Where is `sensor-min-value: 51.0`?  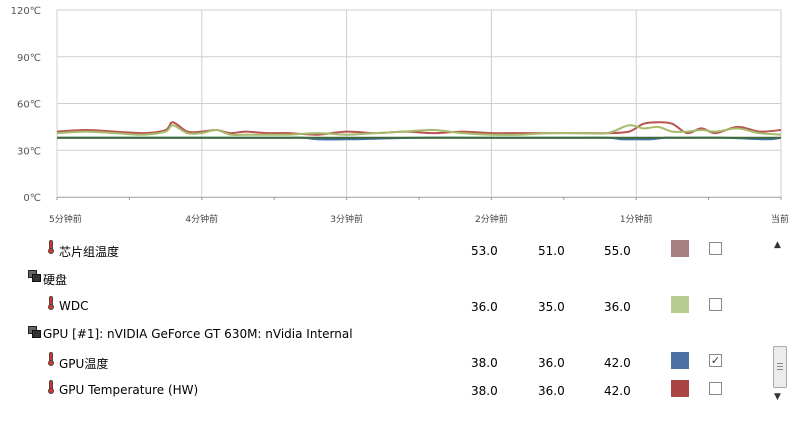 sensor-min-value: 51.0 is located at coordinates (551, 251).